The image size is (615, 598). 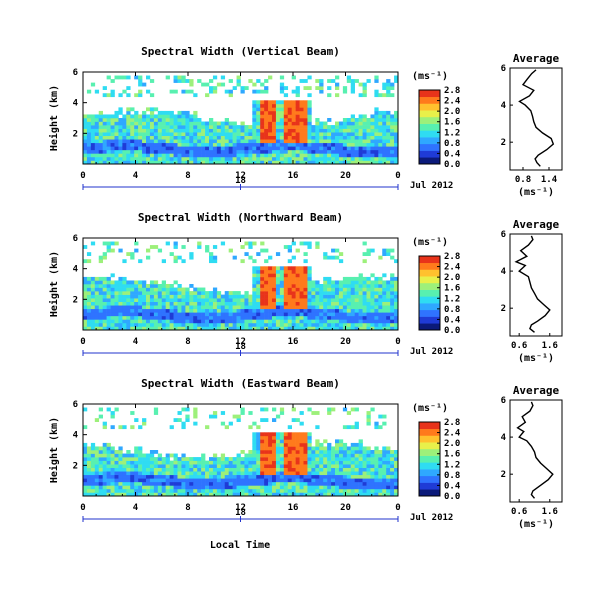 What do you see at coordinates (75, 466) in the screenshot?
I see `y-tick-label: 2` at bounding box center [75, 466].